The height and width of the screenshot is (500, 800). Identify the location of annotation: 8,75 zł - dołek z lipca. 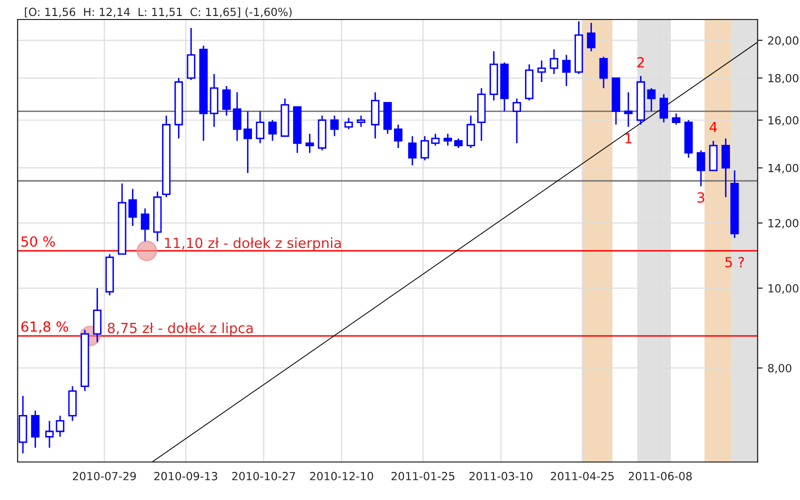
(180, 329).